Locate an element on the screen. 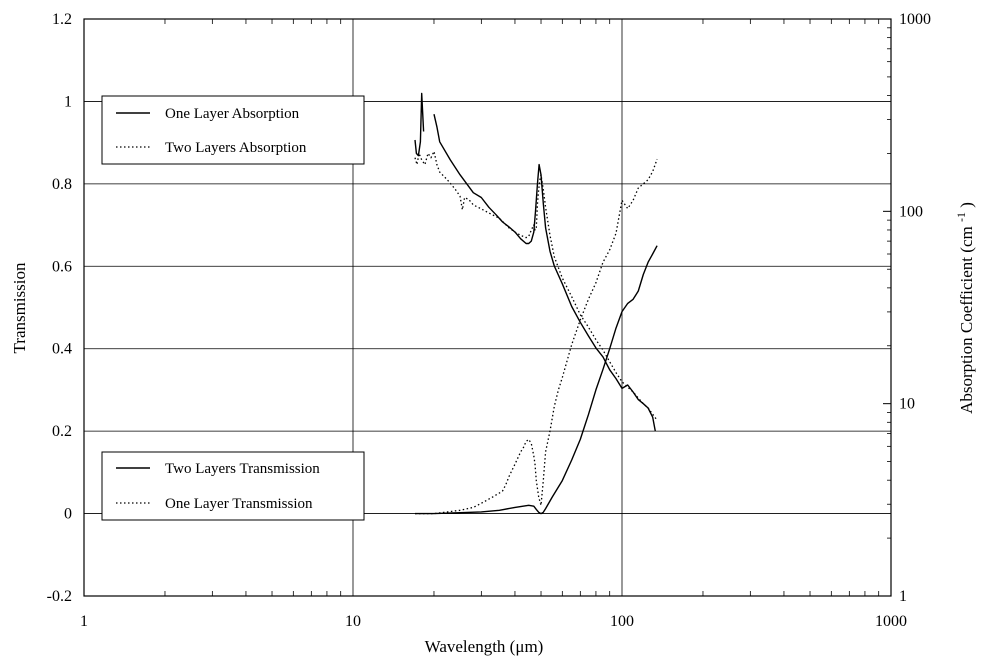  y-left-axis-title: Transmission is located at coordinates (19, 308).